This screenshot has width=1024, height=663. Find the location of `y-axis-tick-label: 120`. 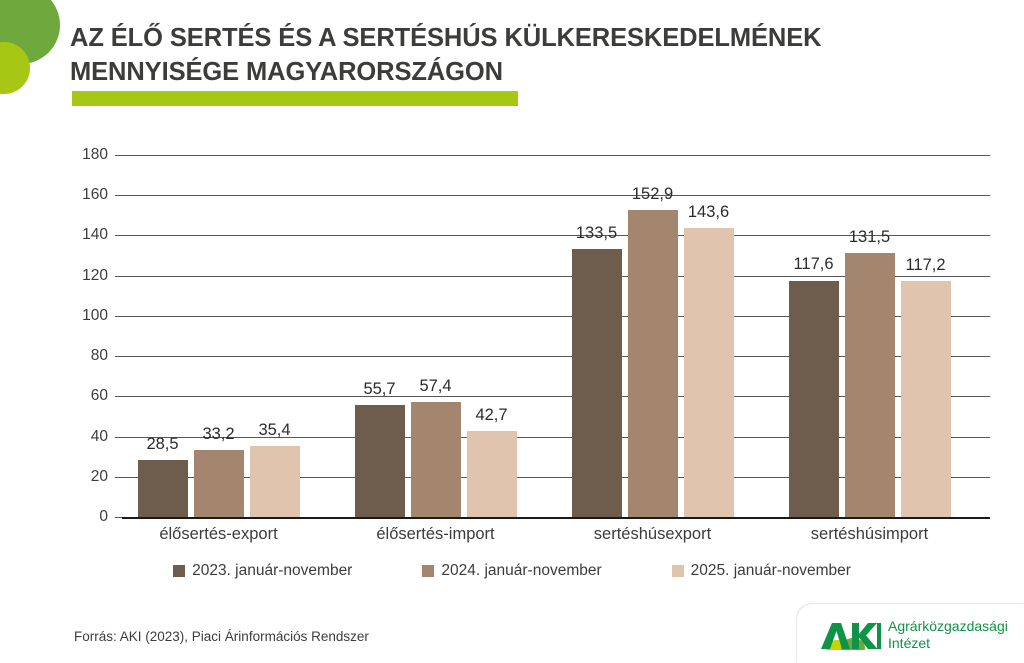

y-axis-tick-label: 120 is located at coordinates (95, 275).